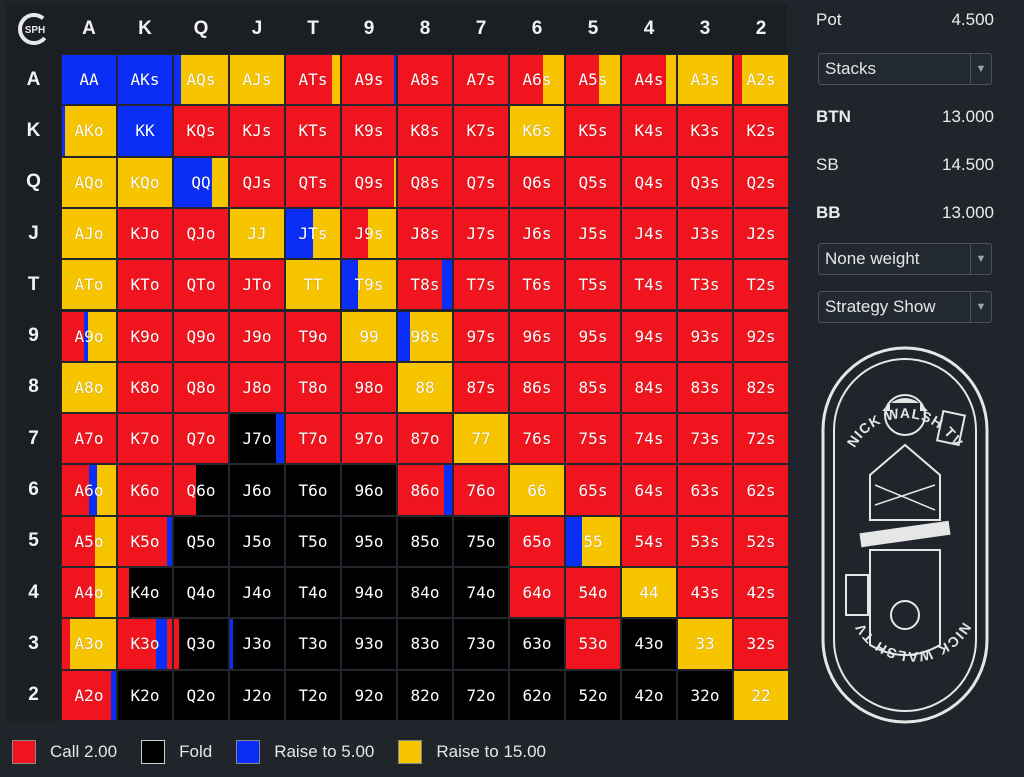  I want to click on hand-cell-54o: 54o, so click(593, 592).